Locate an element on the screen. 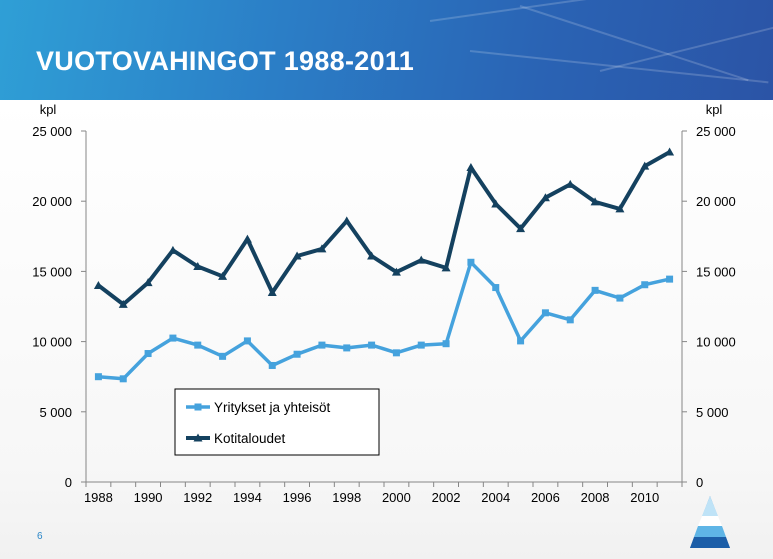 The height and width of the screenshot is (559, 773). x-tick-label: 2000 is located at coordinates (396, 497).